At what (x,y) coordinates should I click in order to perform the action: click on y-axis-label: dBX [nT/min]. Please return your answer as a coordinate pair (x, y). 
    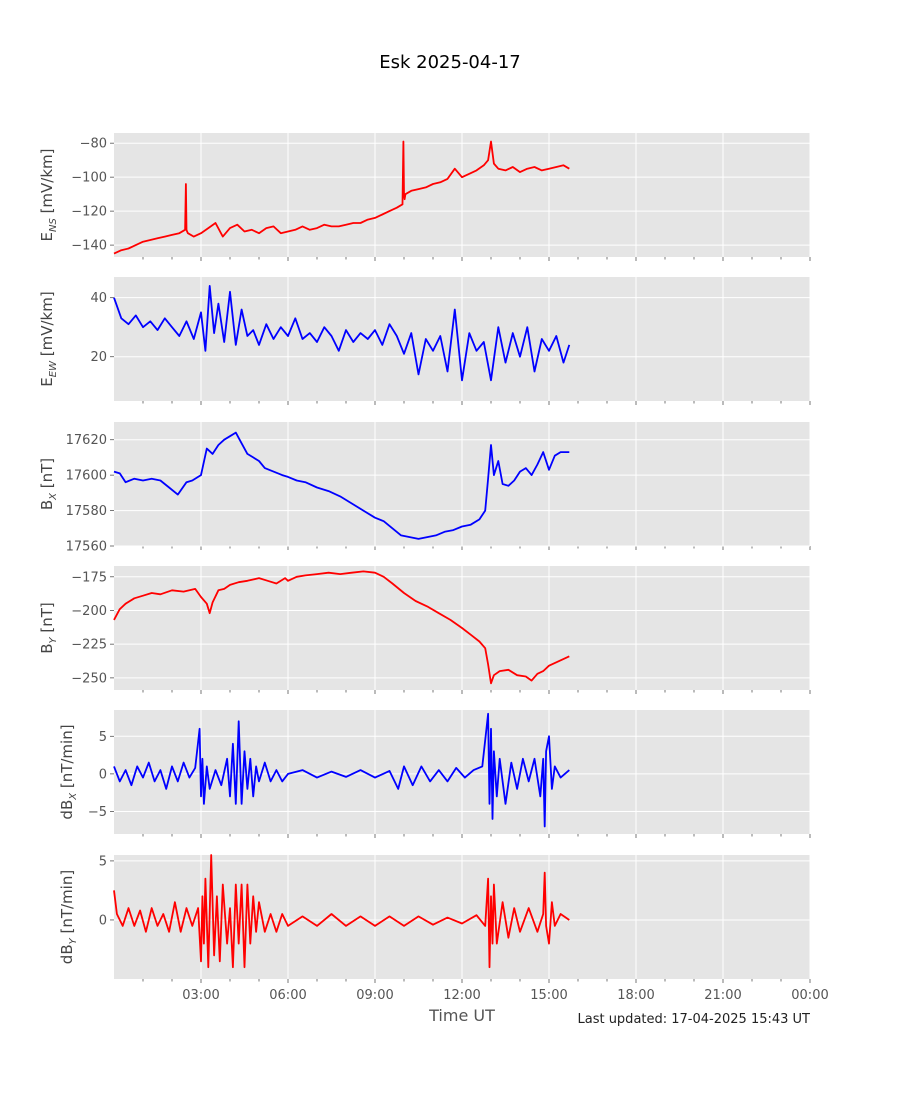
    Looking at the image, I should click on (68, 771).